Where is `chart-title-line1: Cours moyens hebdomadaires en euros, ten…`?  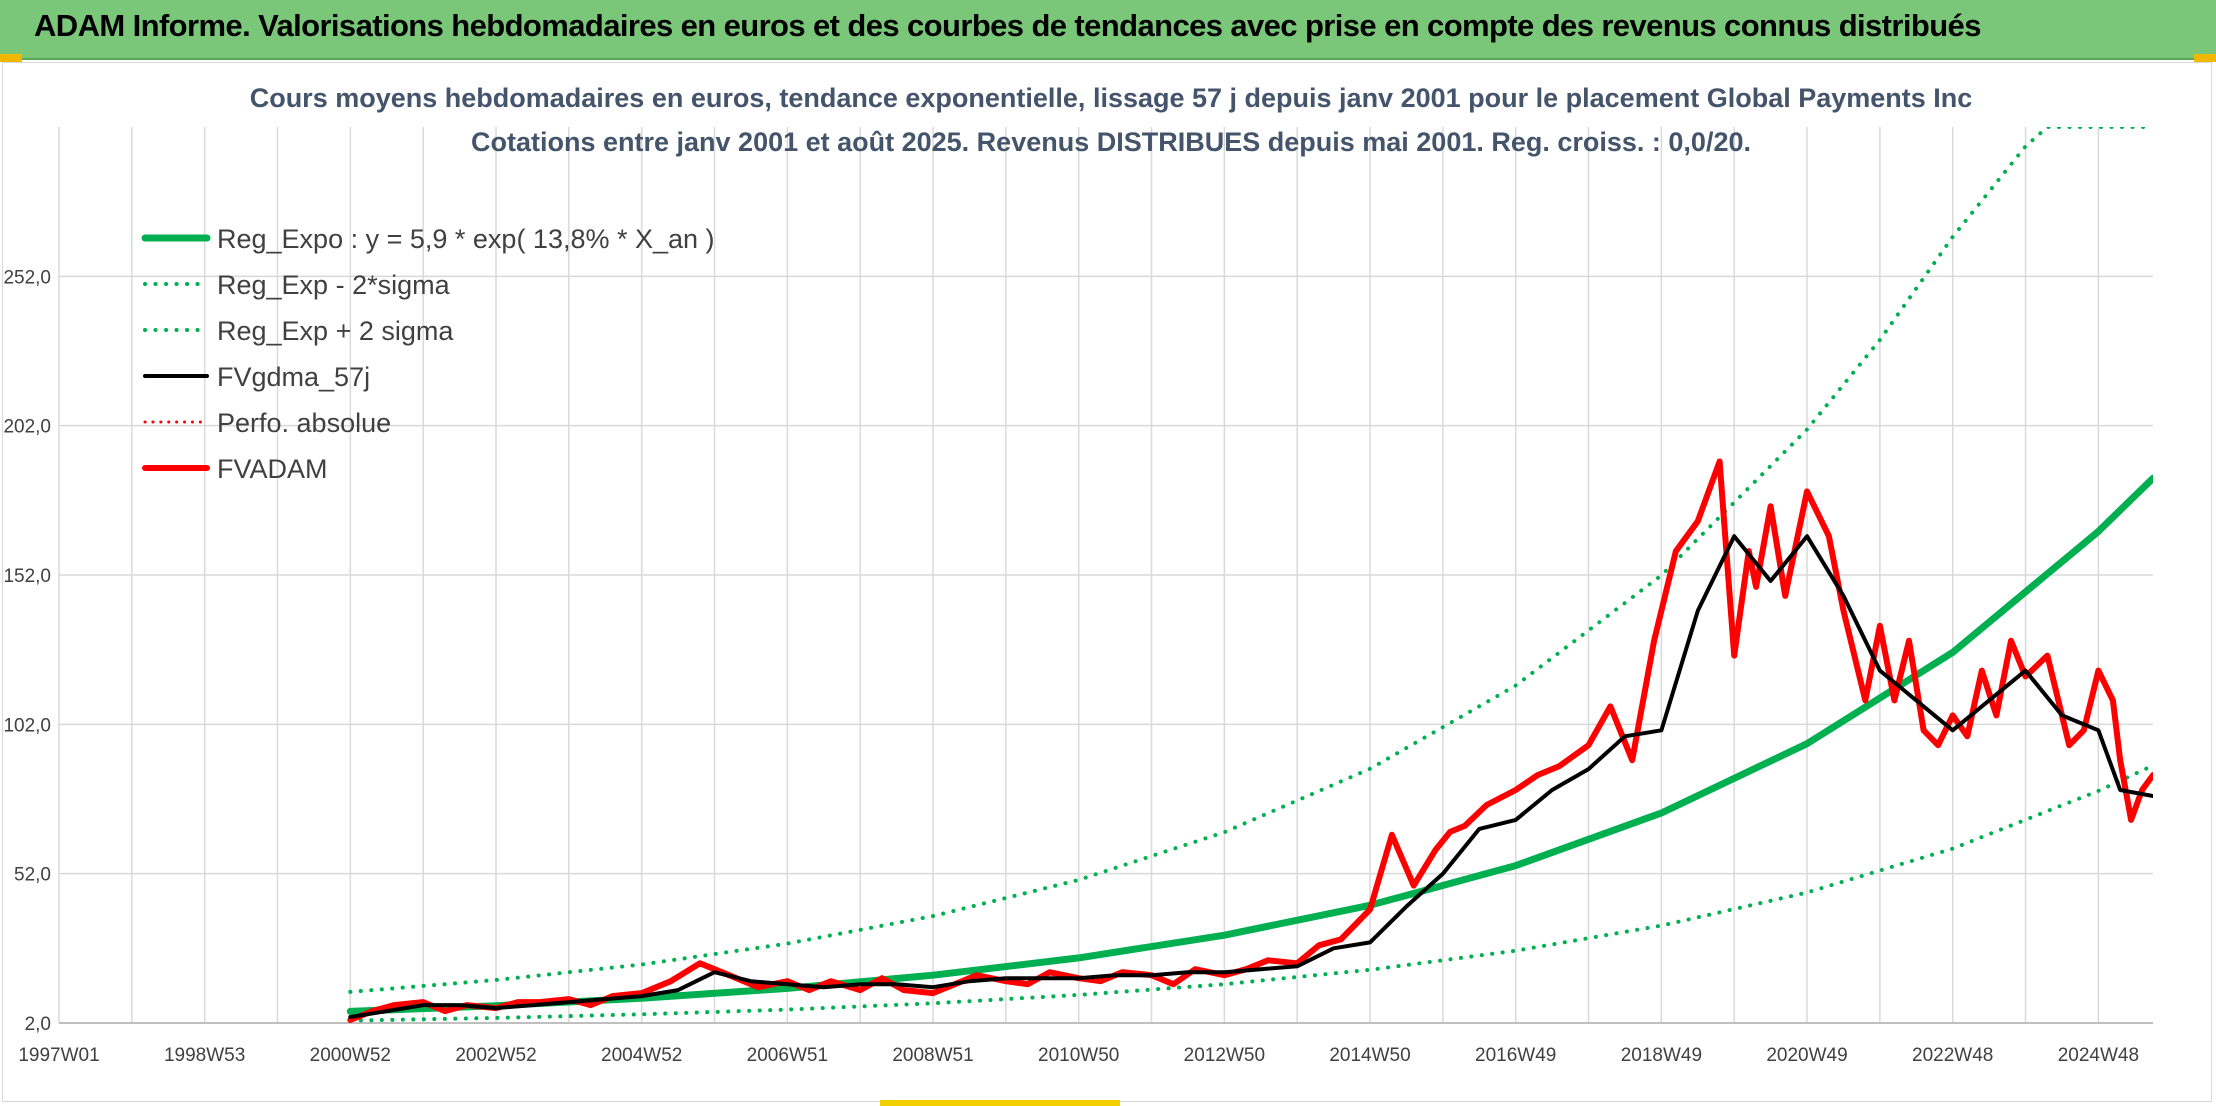 chart-title-line1: Cours moyens hebdomadaires en euros, ten… is located at coordinates (1111, 98).